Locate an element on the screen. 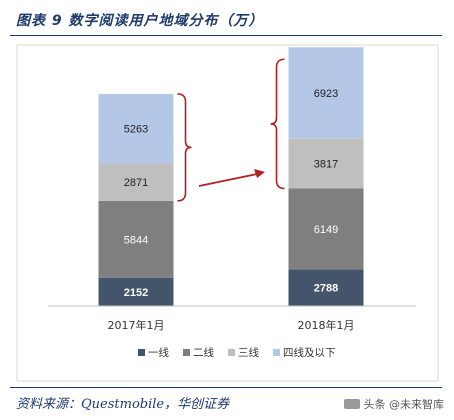 This screenshot has width=454, height=420. x-tick-label: 2018年1月 is located at coordinates (326, 325).